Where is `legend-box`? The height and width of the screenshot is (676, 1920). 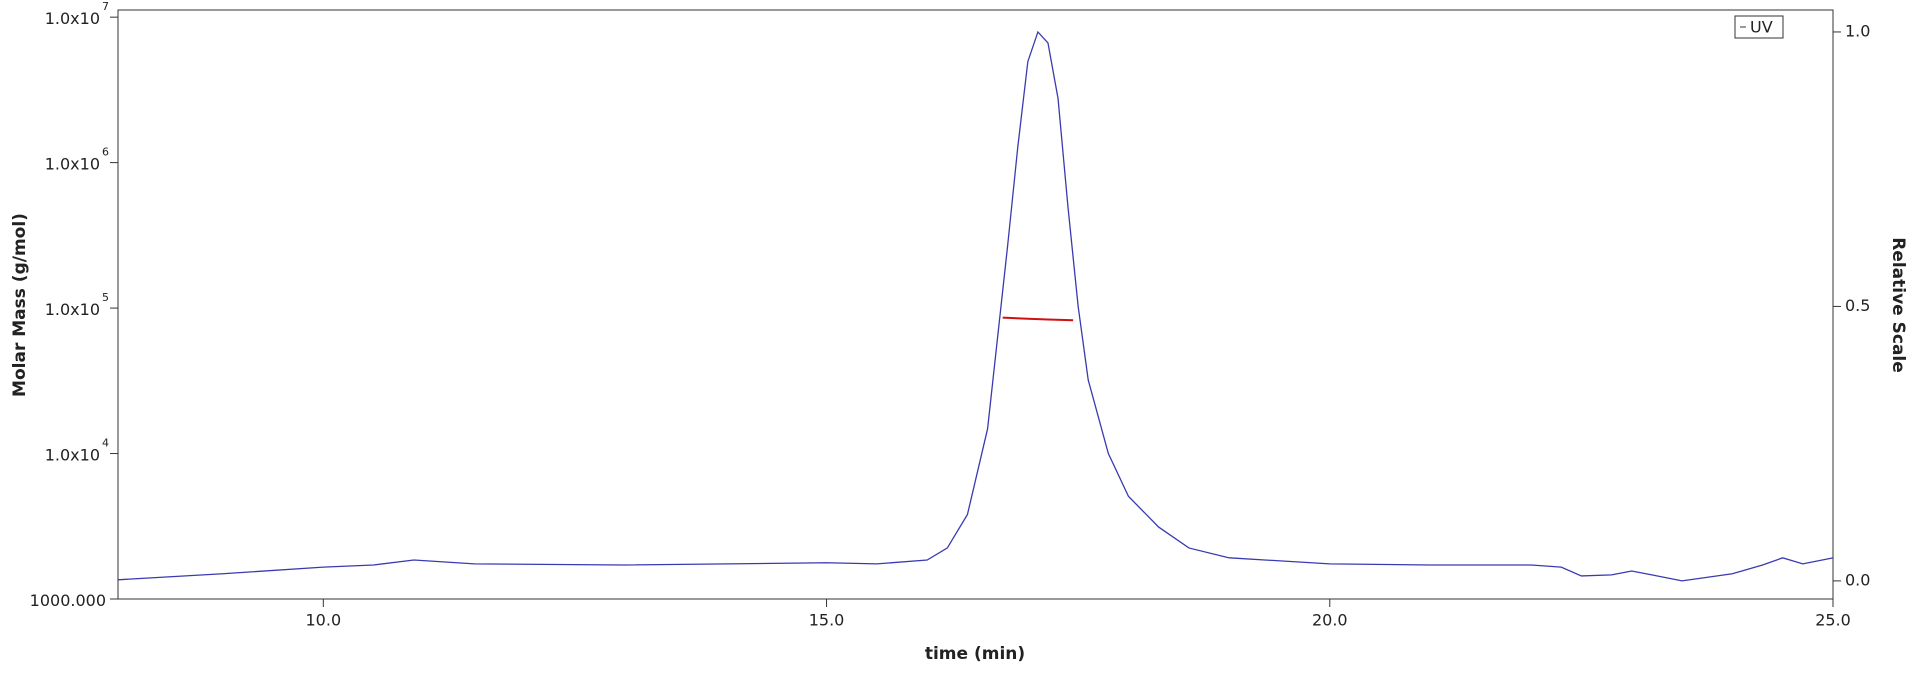 legend-box is located at coordinates (1759, 27).